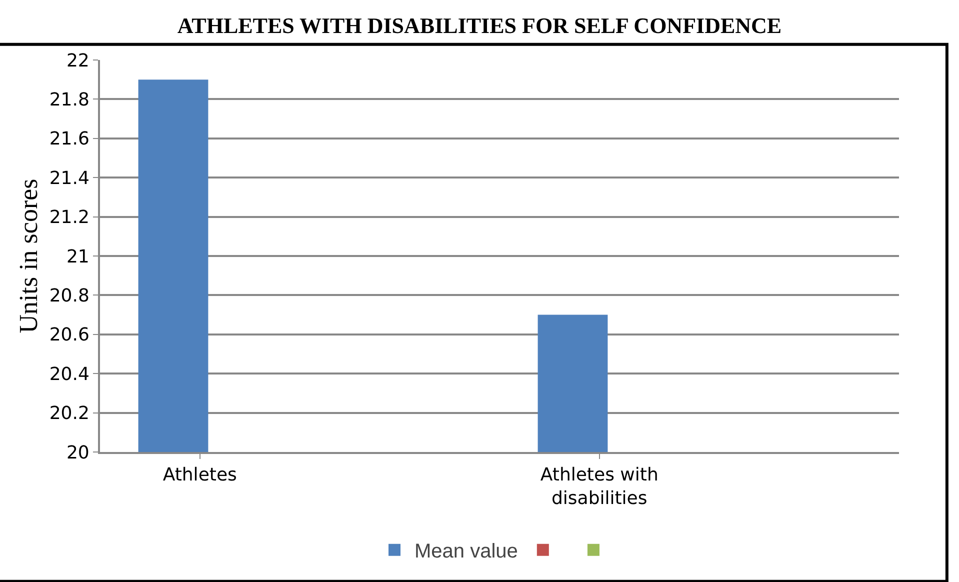 The width and height of the screenshot is (959, 582). What do you see at coordinates (69, 296) in the screenshot?
I see `y-tick-label: 20.8` at bounding box center [69, 296].